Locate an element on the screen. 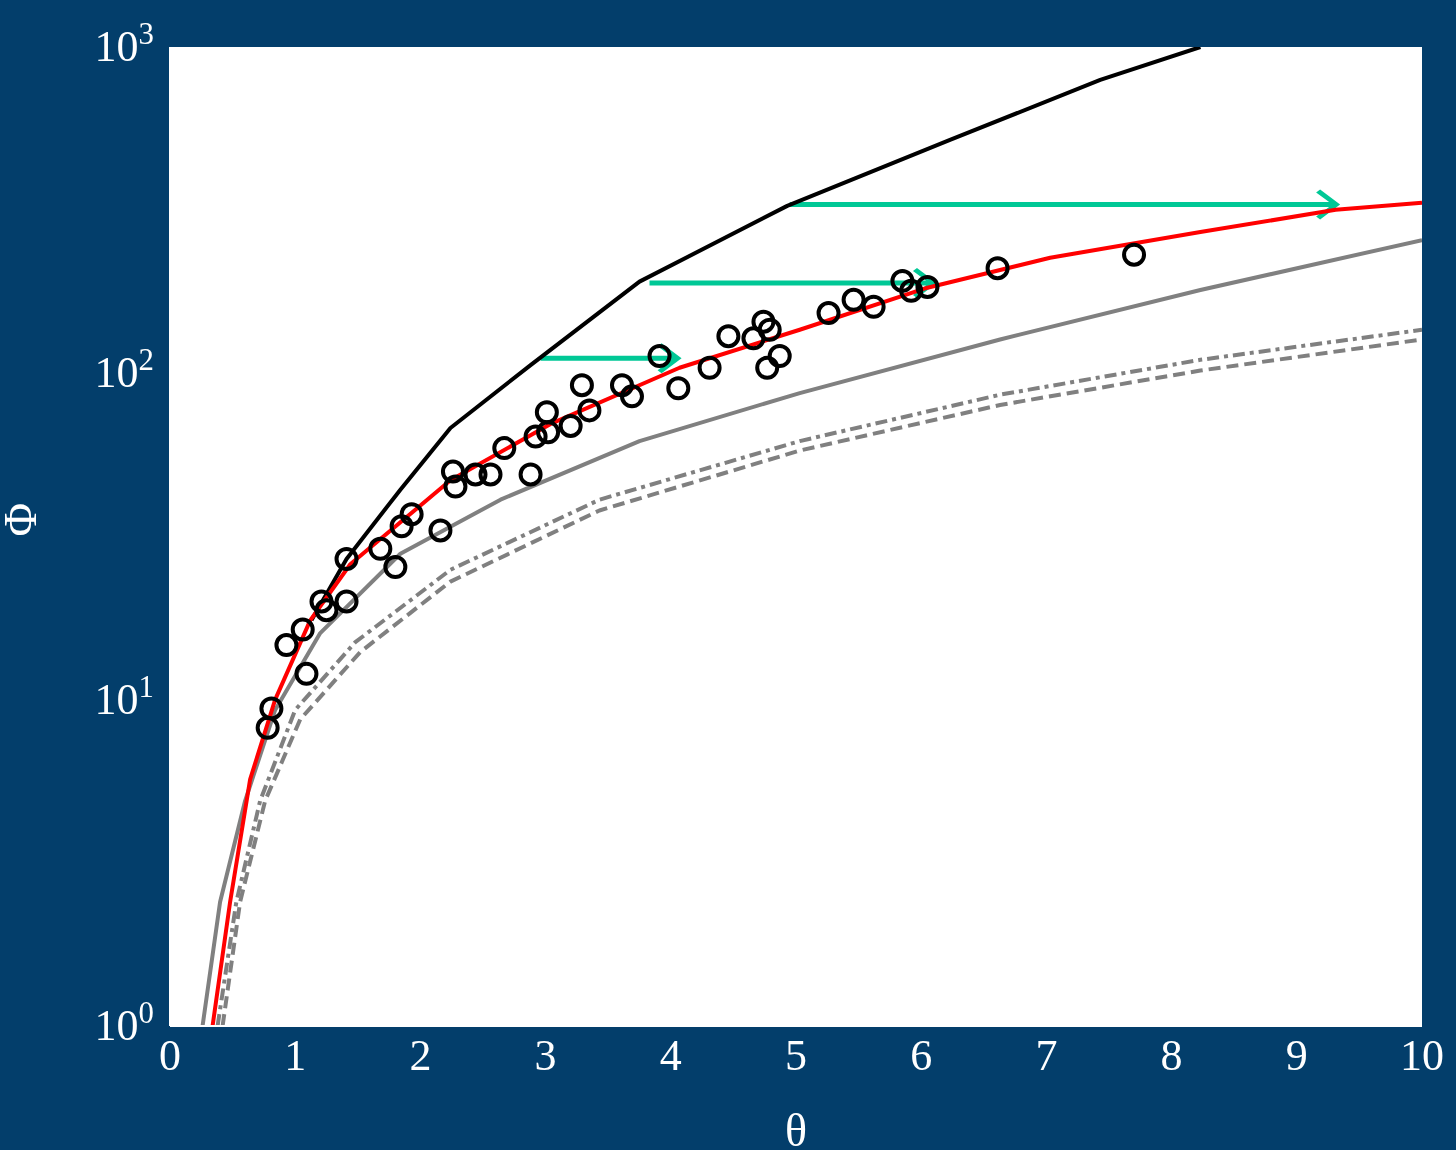  x-axis-title: θ is located at coordinates (796, 1127).